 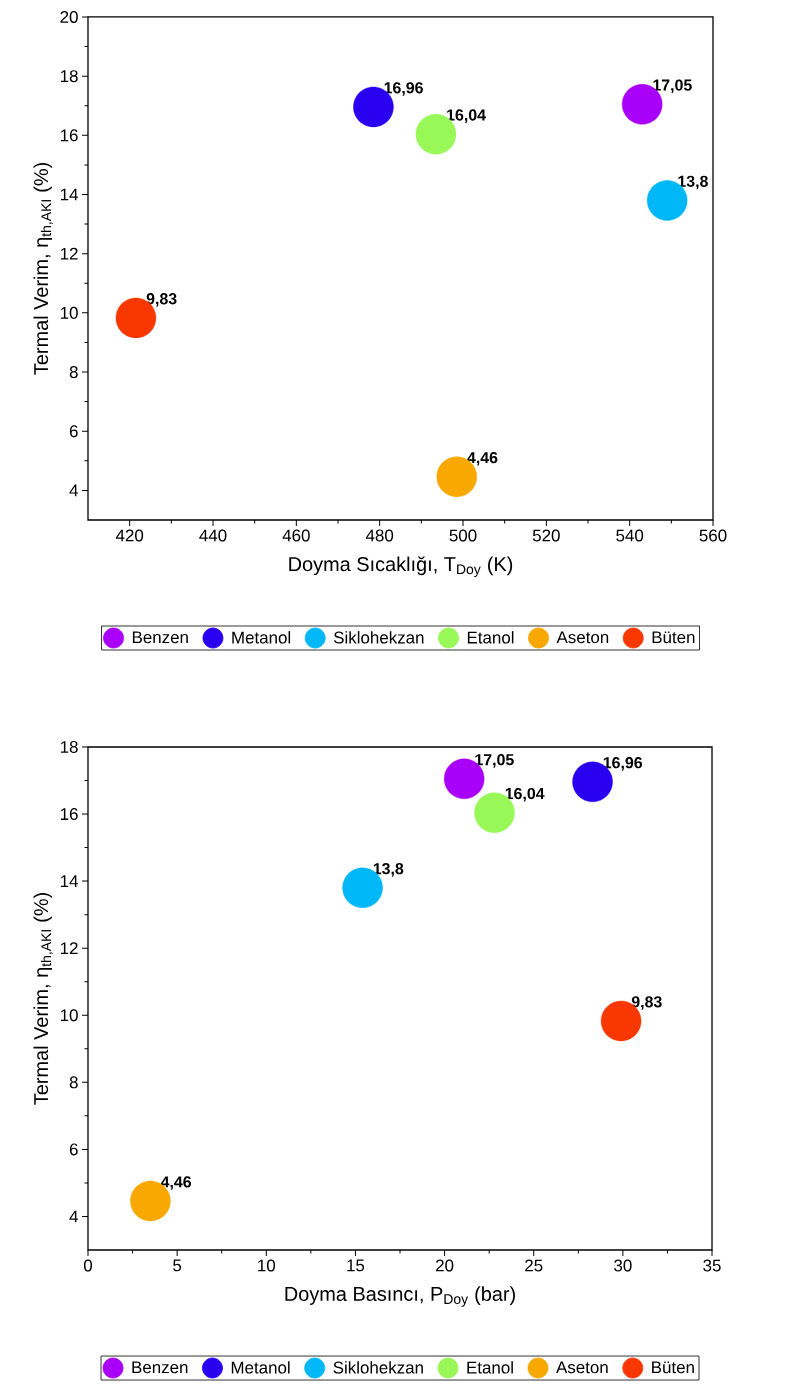 What do you see at coordinates (401, 567) in the screenshot?
I see `x-axis-title: Doyma Sıcaklığı, T$_{Doy}$ (K)` at bounding box center [401, 567].